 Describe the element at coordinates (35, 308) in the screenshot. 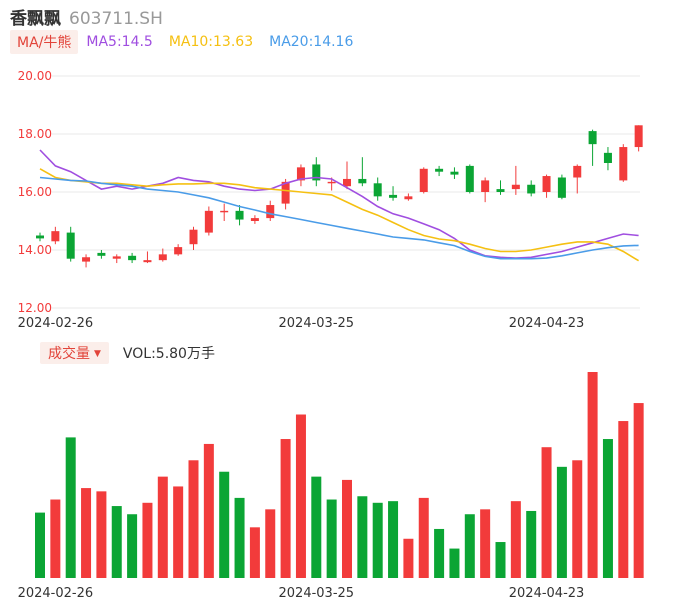

I see `y-tick-label: 12.00` at that location.